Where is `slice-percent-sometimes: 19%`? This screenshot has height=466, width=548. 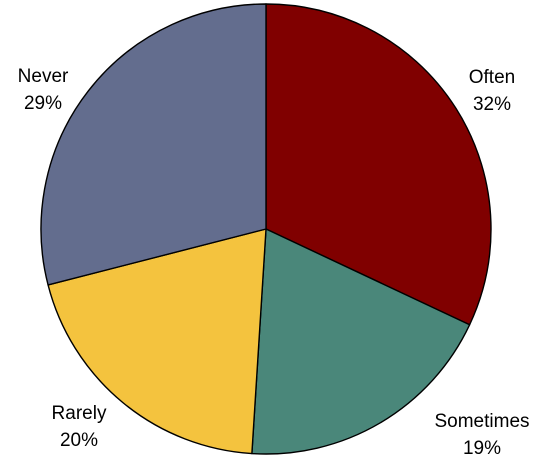 slice-percent-sometimes: 19% is located at coordinates (482, 448).